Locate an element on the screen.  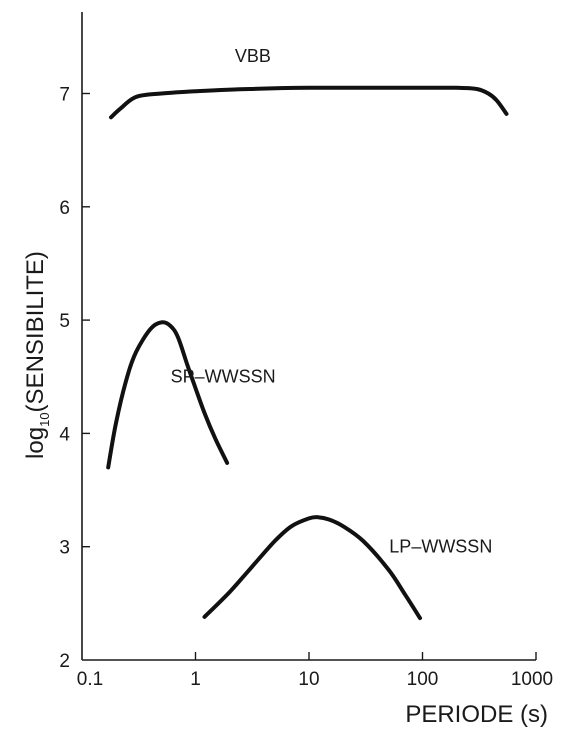
series-line-lp-wwssn is located at coordinates (312, 568).